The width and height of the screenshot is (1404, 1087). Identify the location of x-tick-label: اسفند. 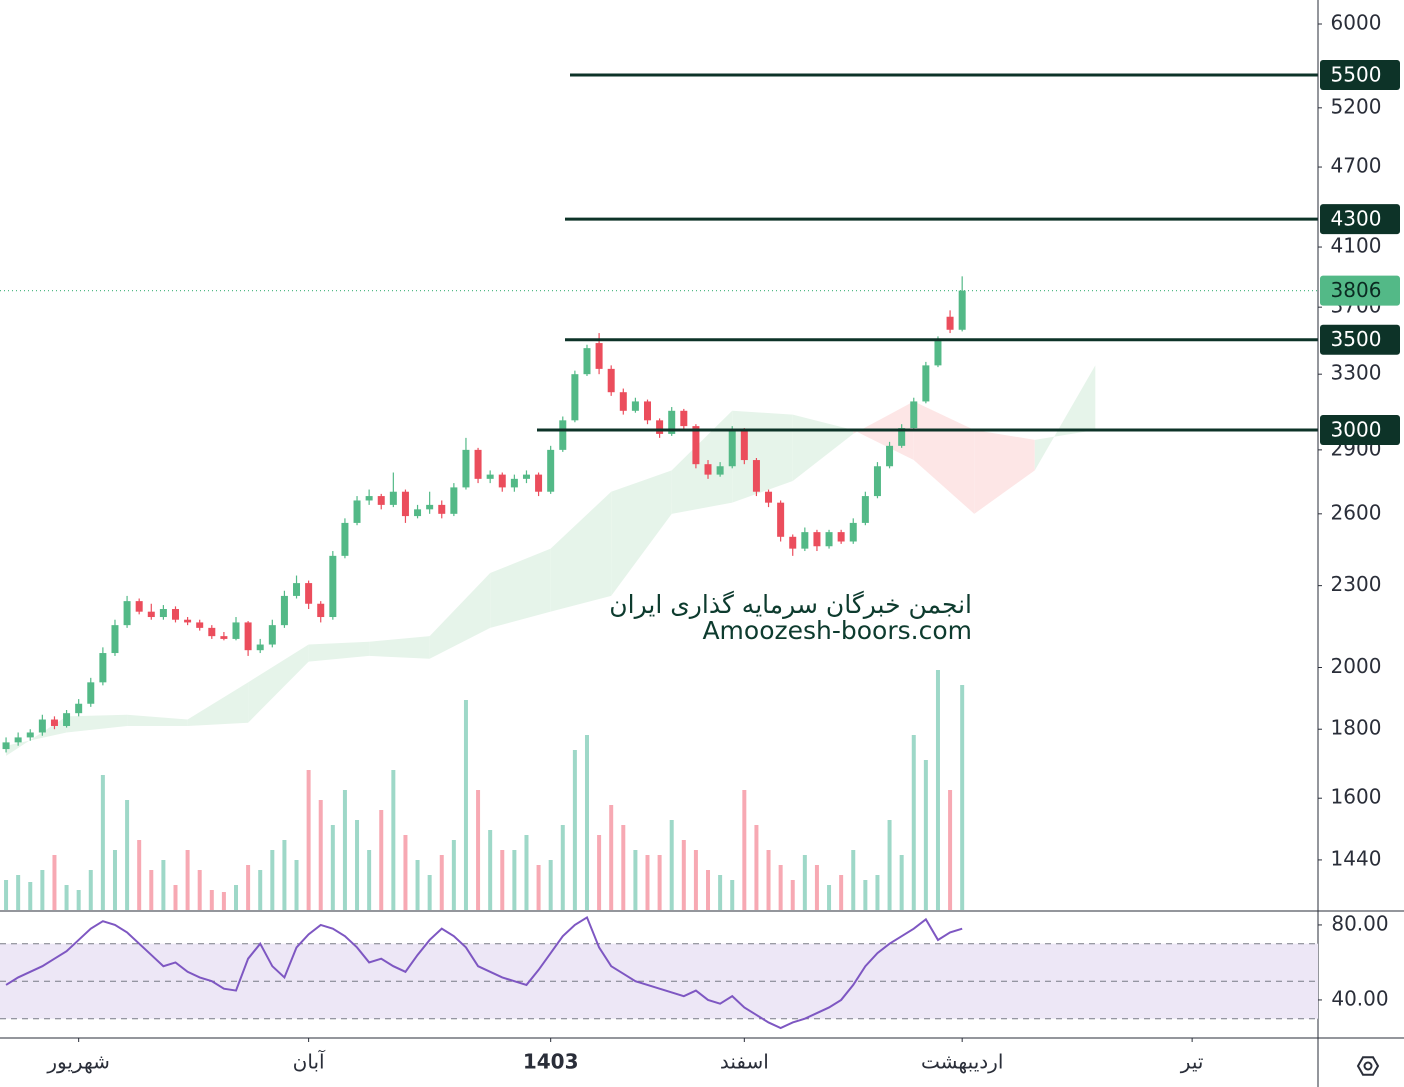
(744, 1062).